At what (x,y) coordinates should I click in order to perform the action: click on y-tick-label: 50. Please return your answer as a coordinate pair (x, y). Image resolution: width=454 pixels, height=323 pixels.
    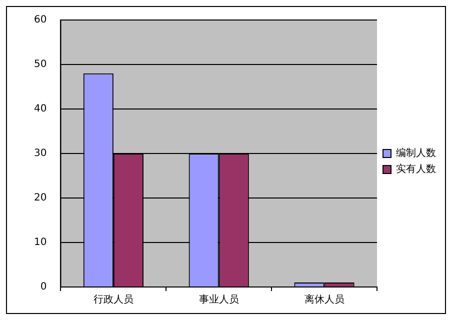
    Looking at the image, I should click on (40, 64).